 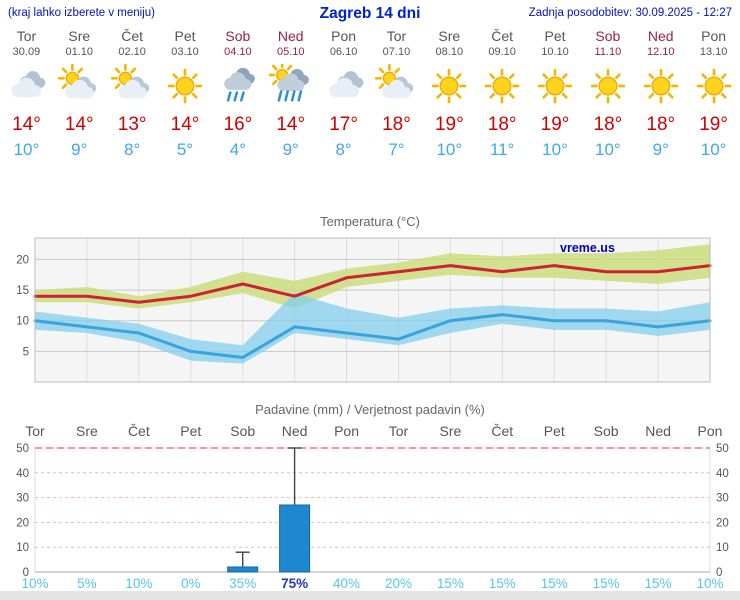 I want to click on min-temperature-value: 11°, so click(x=502, y=149).